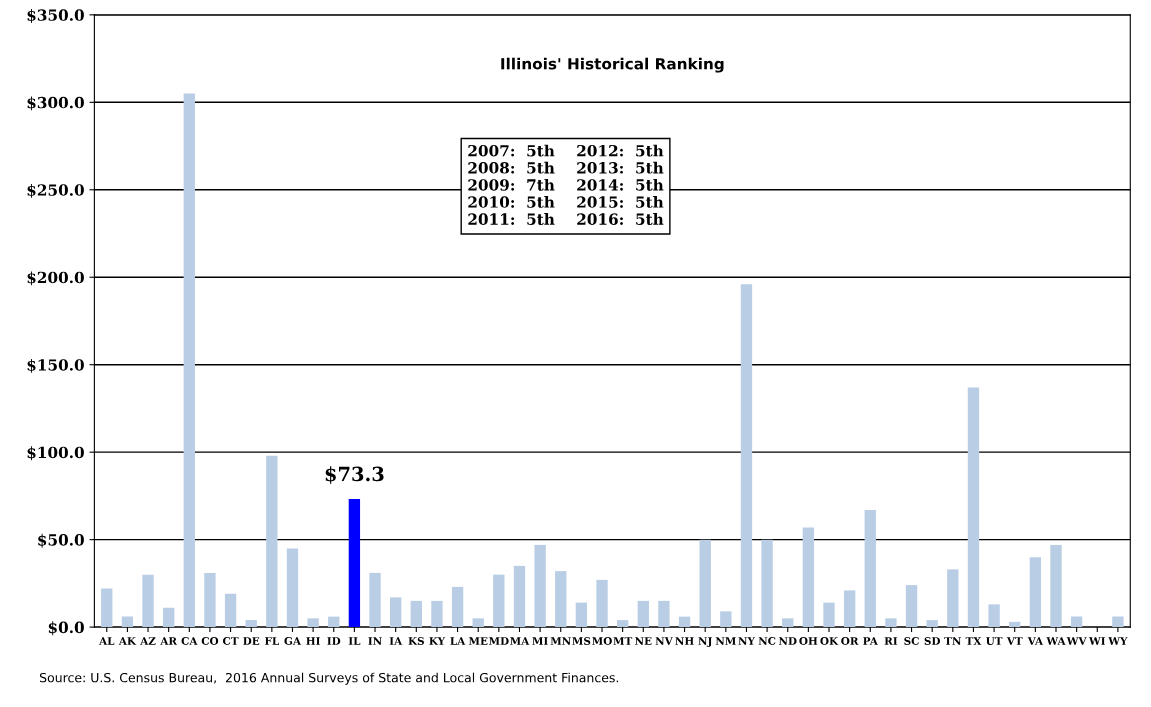 The width and height of the screenshot is (1151, 707). I want to click on x-tick-label: NY, so click(747, 641).